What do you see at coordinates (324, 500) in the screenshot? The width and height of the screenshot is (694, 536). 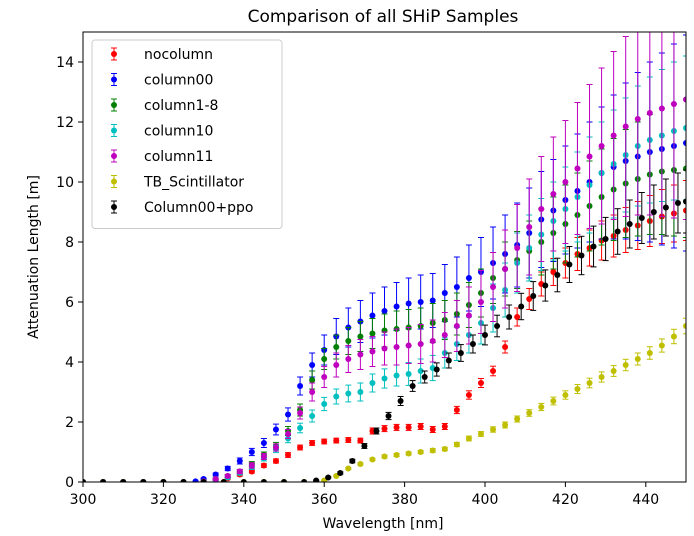 I see `x-tick-label: 360` at bounding box center [324, 500].